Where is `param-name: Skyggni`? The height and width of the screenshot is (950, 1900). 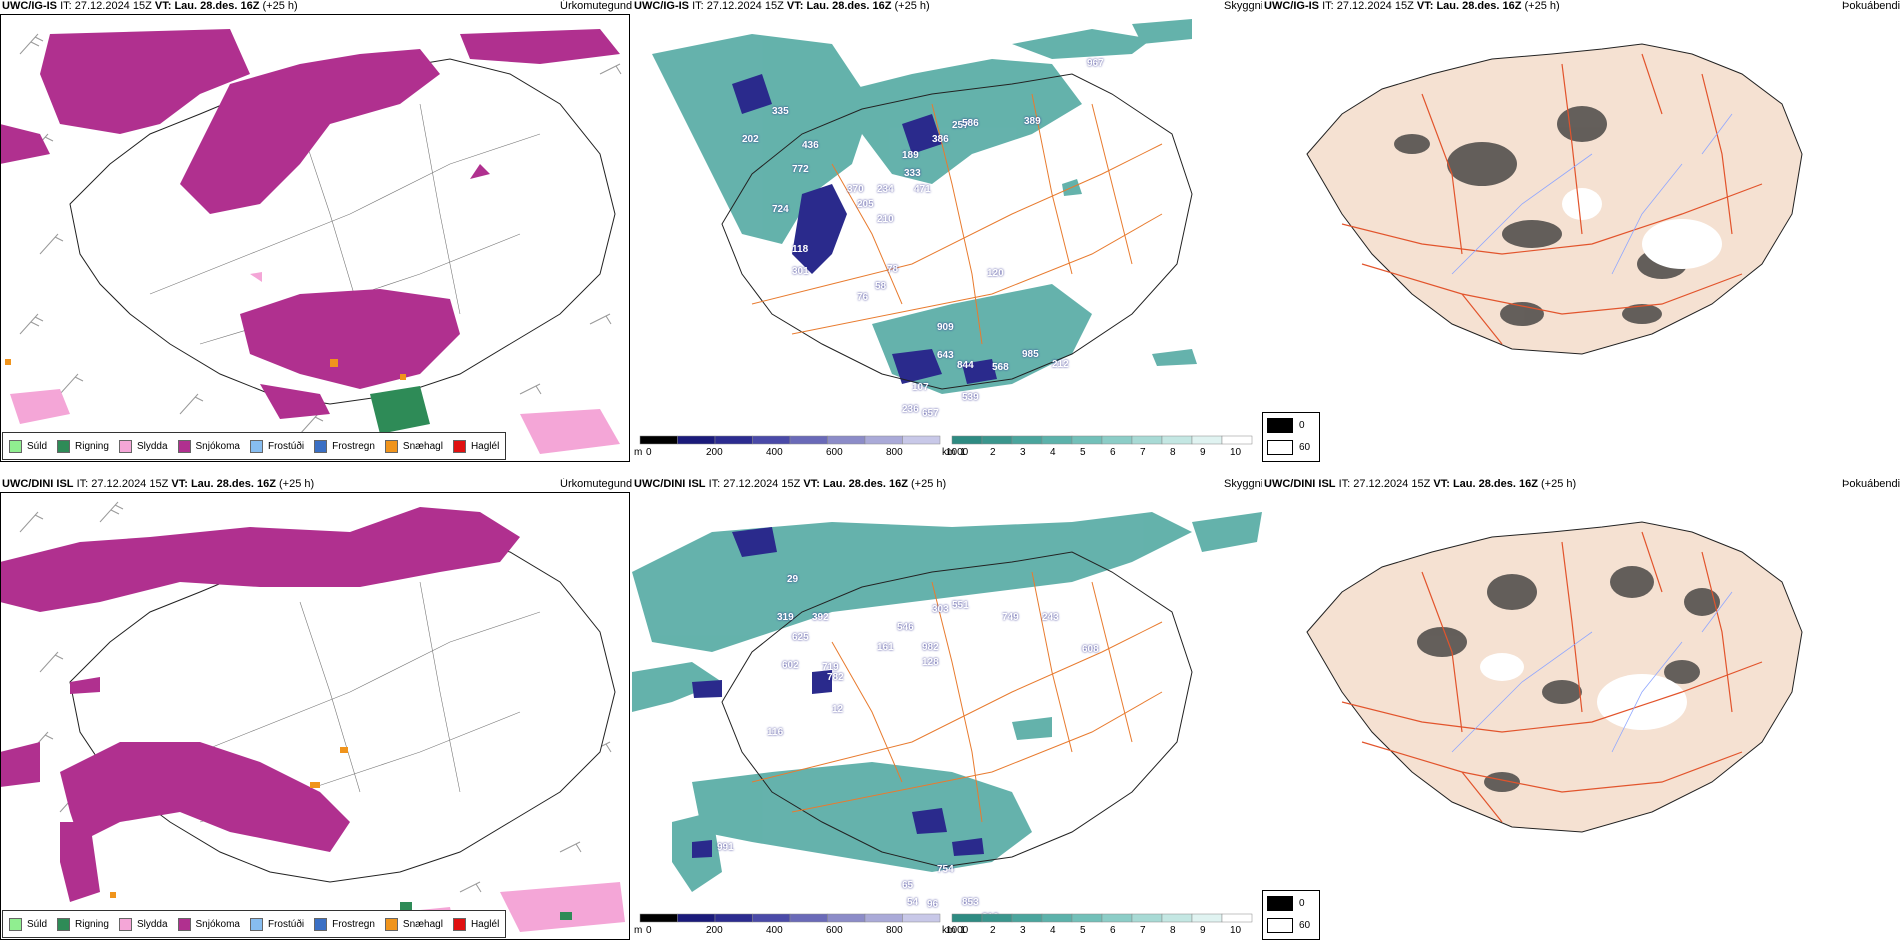
param-name: Skyggni is located at coordinates (1243, 6).